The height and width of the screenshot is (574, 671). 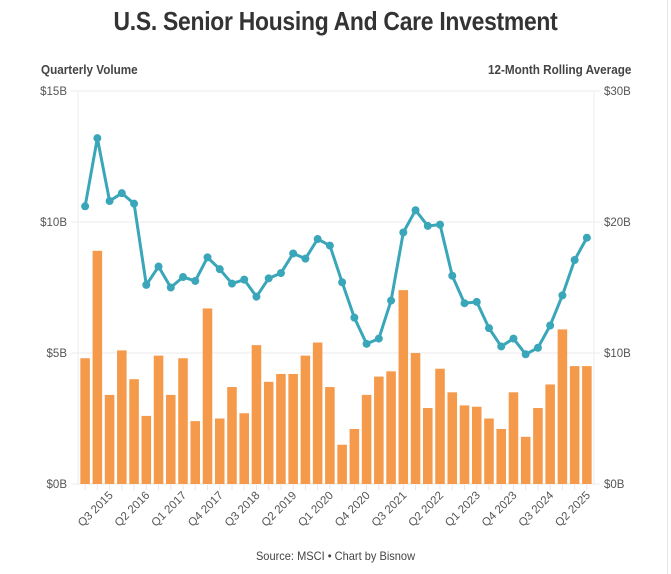 What do you see at coordinates (617, 92) in the screenshot?
I see `right-axis-tick-label: $30B` at bounding box center [617, 92].